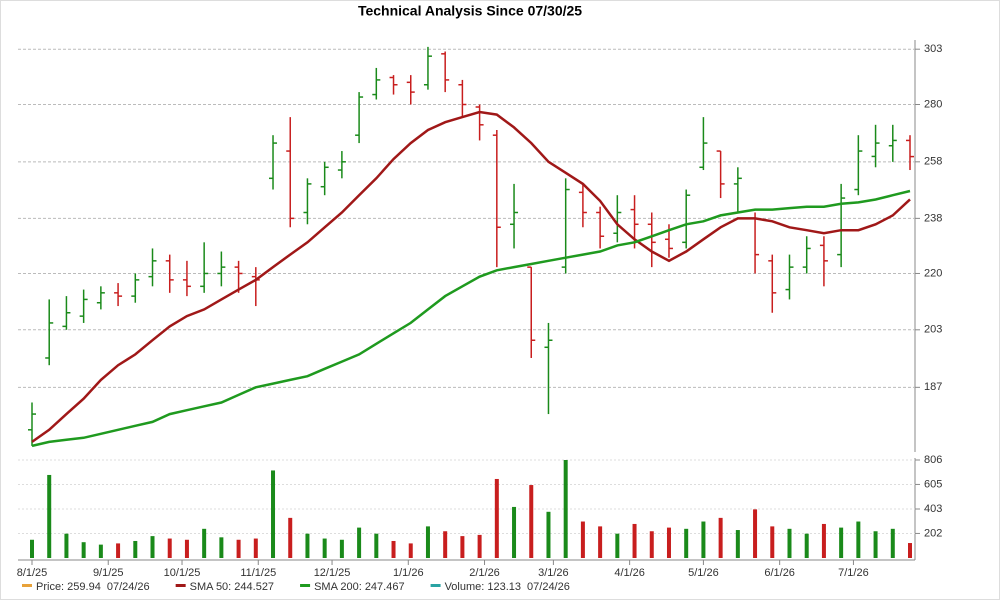 This screenshot has width=1000, height=600. Describe the element at coordinates (182, 573) in the screenshot. I see `x-tick-label: 10/1/25` at that location.